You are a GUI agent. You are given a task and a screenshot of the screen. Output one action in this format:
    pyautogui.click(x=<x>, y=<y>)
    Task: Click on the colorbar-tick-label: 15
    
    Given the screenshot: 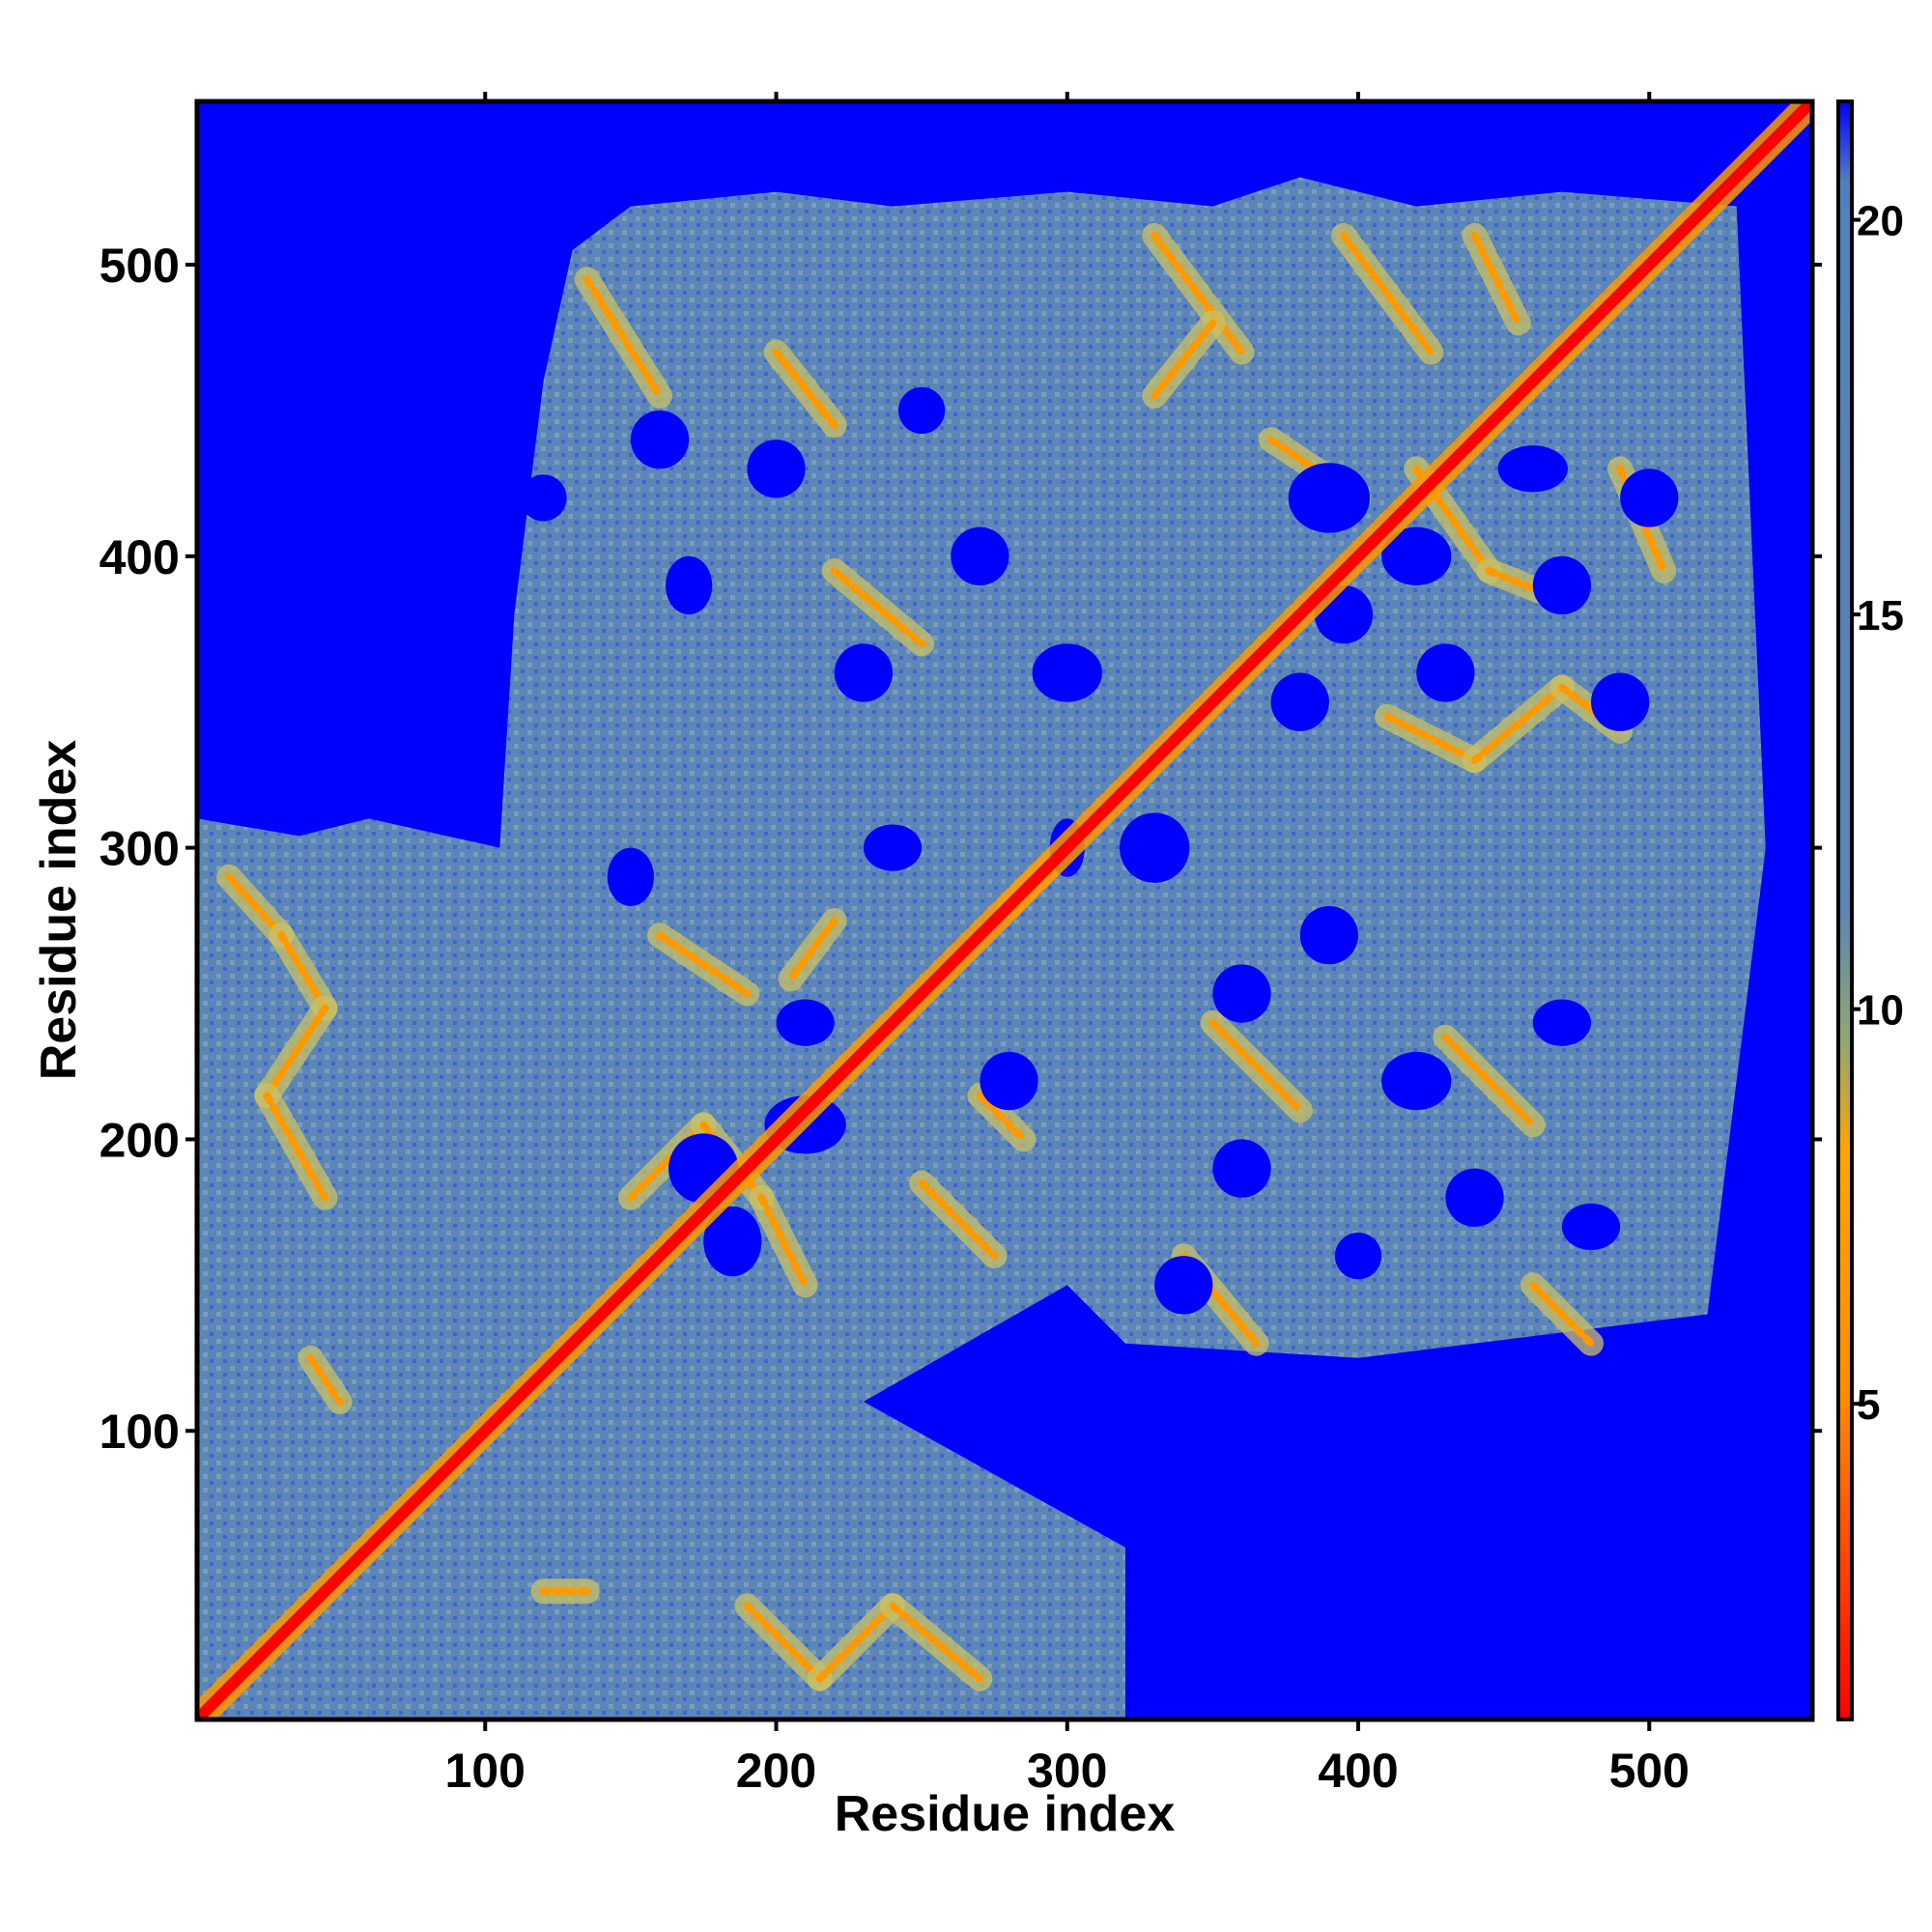 What is the action you would take?
    pyautogui.click(x=1880, y=615)
    